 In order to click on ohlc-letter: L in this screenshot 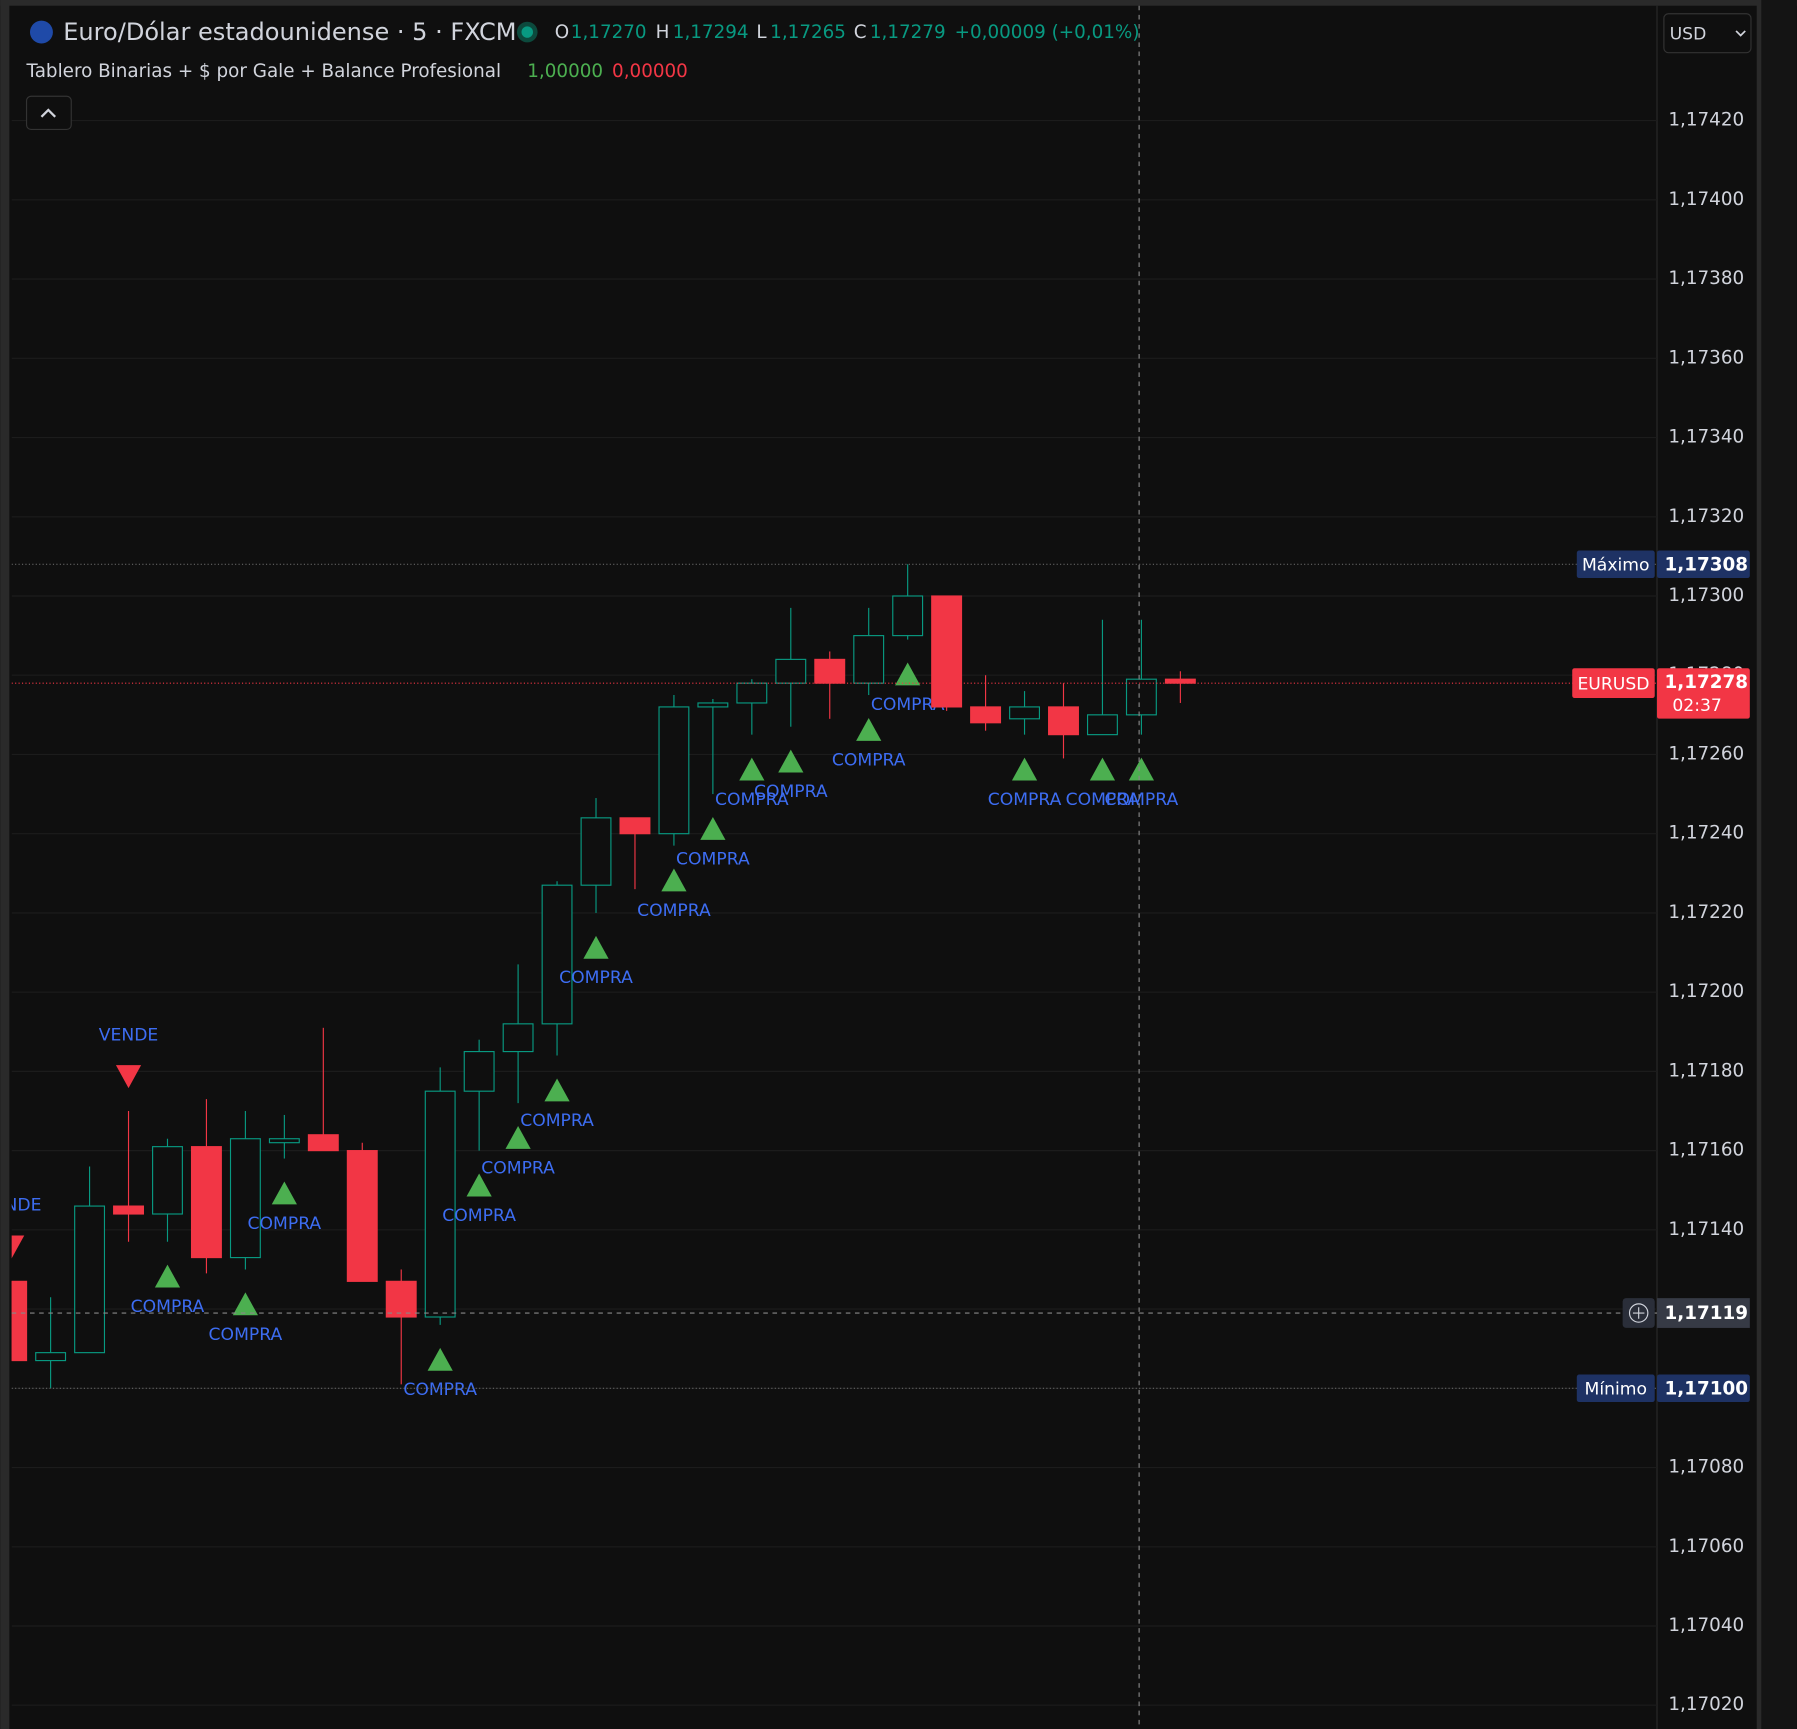, I will do `click(761, 32)`.